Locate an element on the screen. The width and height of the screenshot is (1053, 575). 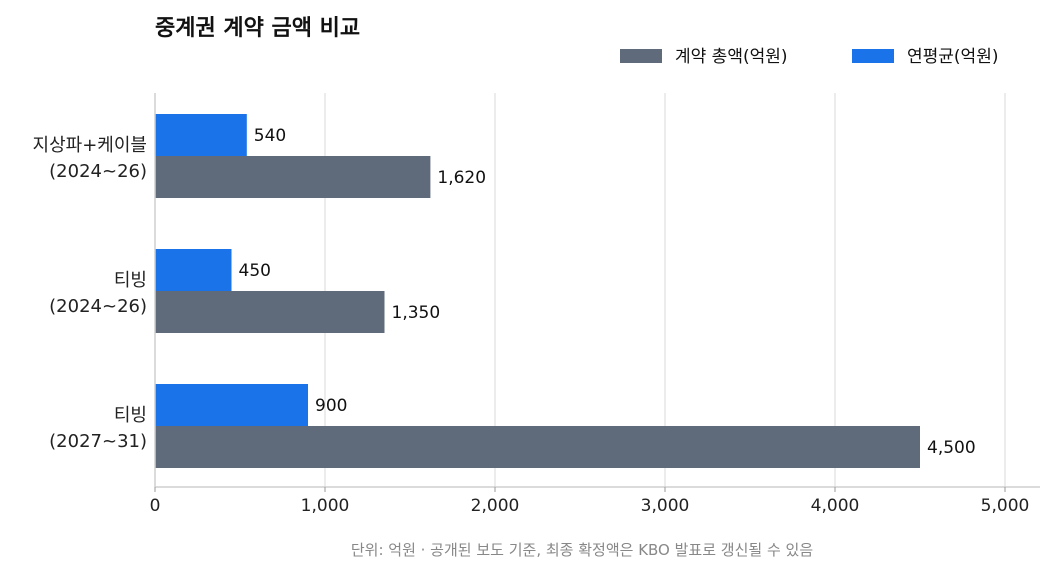
category-label: 지상파+케이블 is located at coordinates (90, 145).